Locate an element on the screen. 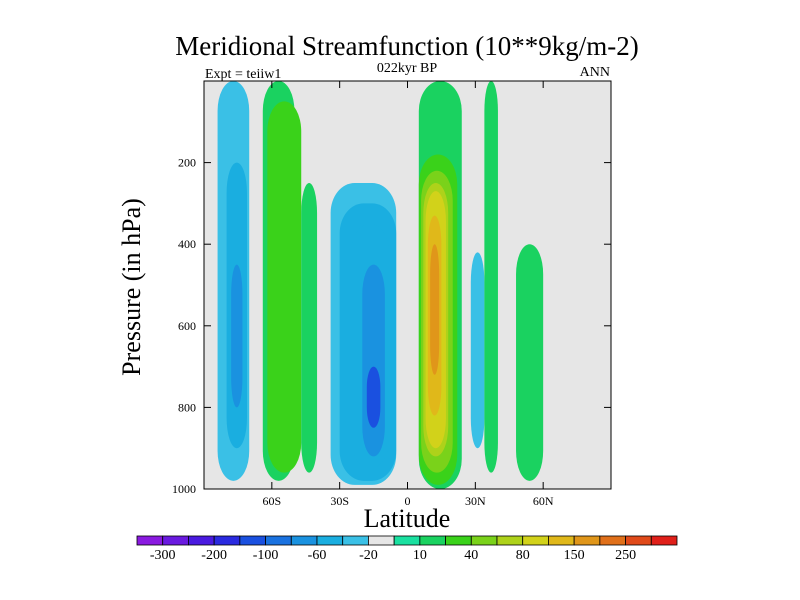  colorbar-label: 10 is located at coordinates (420, 555).